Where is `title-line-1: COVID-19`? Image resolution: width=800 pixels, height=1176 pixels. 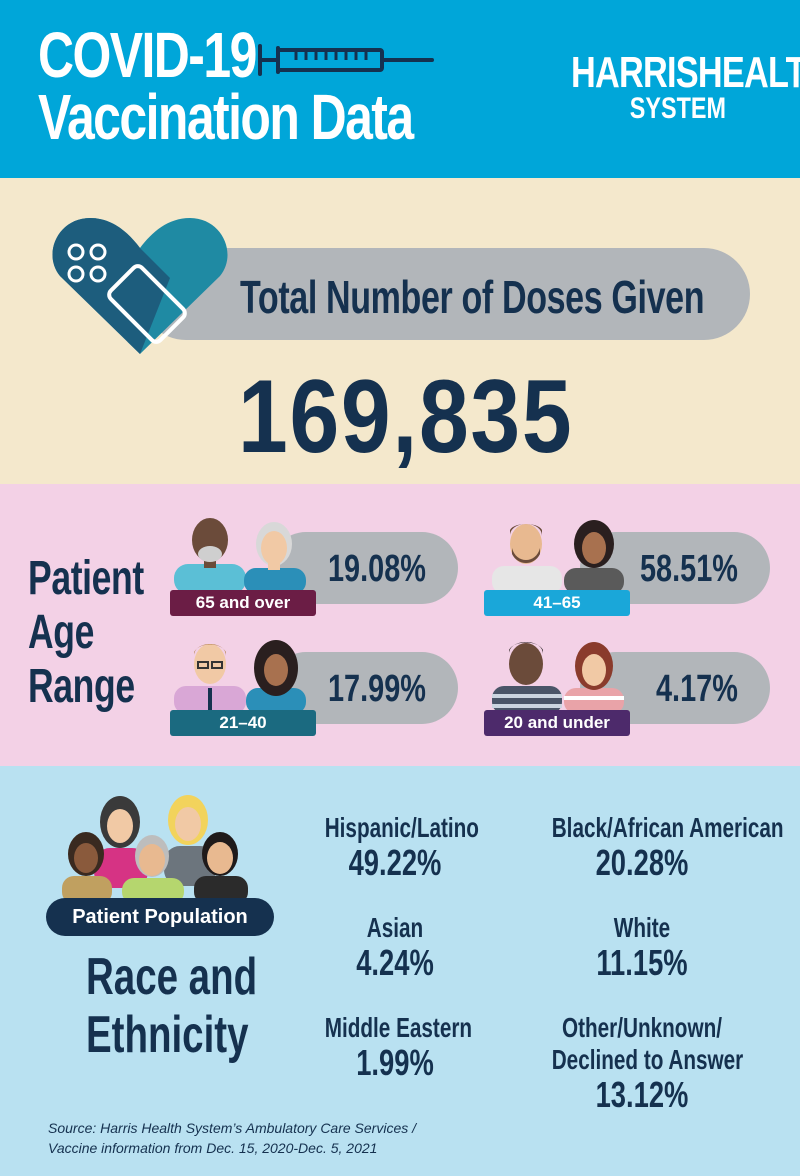
title-line-1: COVID-19 is located at coordinates (147, 55).